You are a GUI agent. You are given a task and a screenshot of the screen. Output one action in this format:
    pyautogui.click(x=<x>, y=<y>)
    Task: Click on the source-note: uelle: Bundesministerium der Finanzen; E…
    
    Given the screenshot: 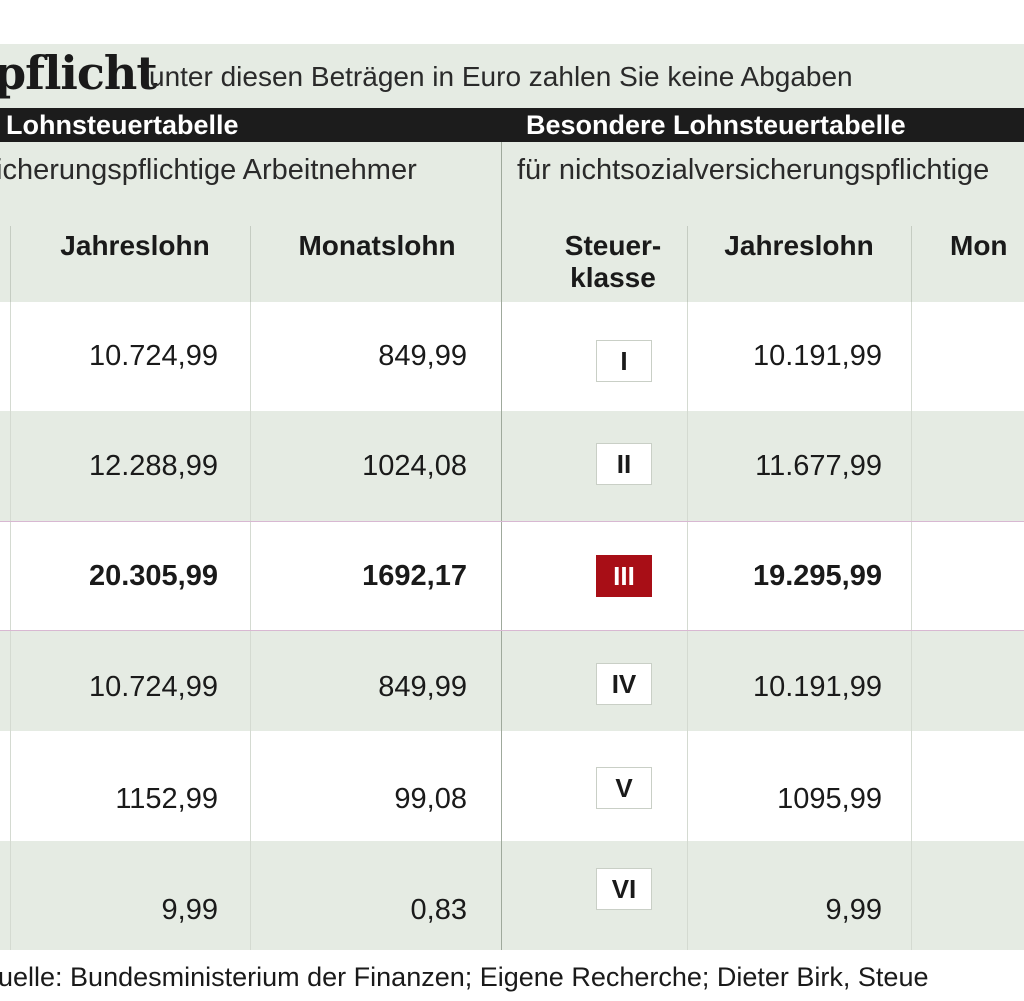 What is the action you would take?
    pyautogui.click(x=464, y=977)
    